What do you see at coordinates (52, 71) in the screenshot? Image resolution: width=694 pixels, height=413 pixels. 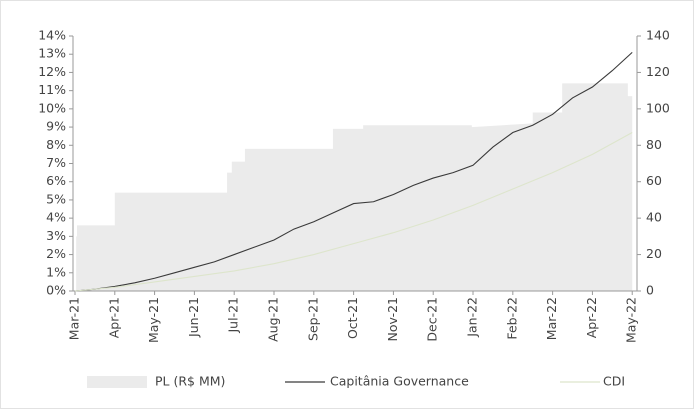 I see `y-tick-label: 12%` at bounding box center [52, 71].